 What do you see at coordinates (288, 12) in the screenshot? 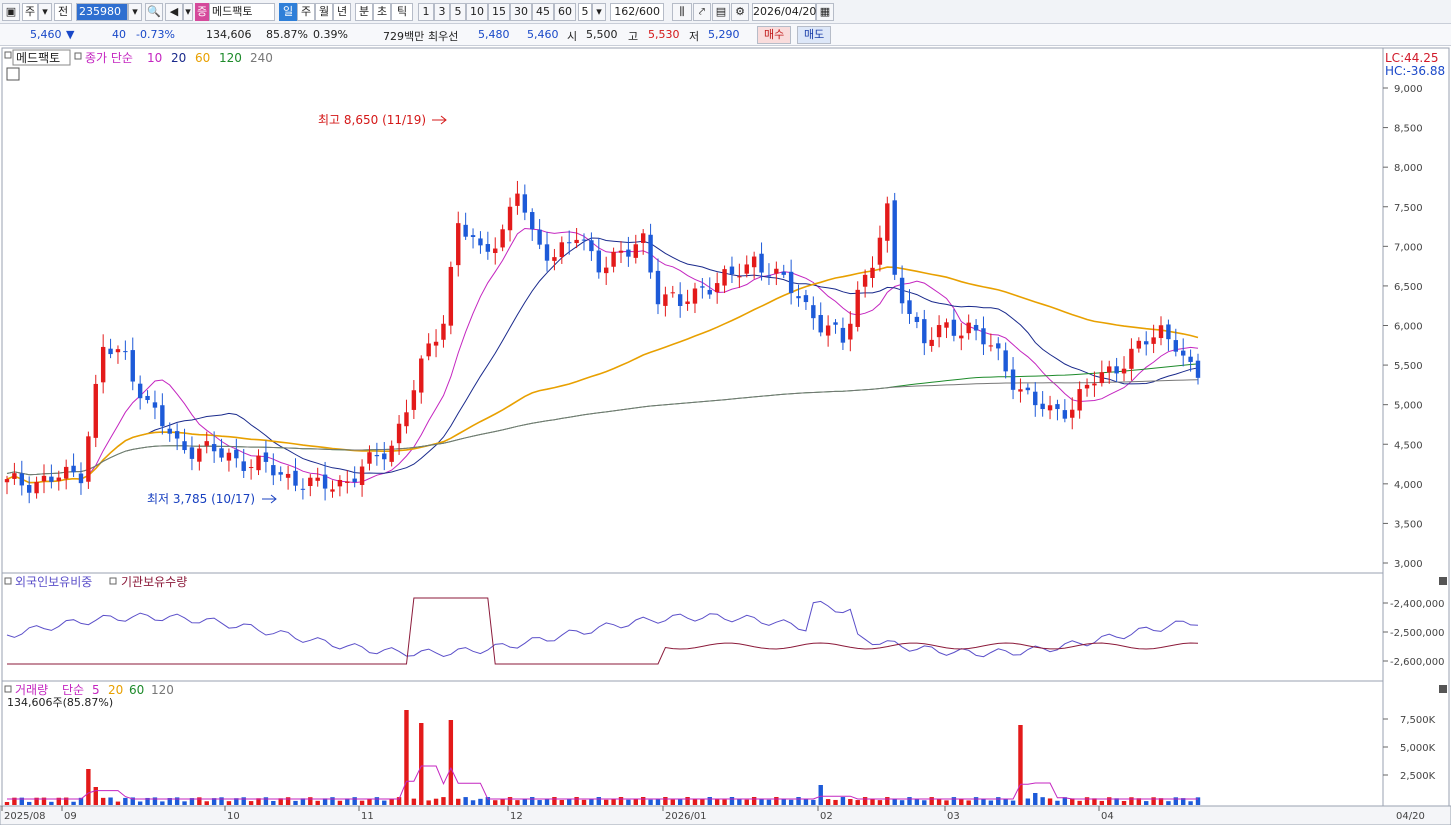
I see `period-day: 일` at bounding box center [288, 12].